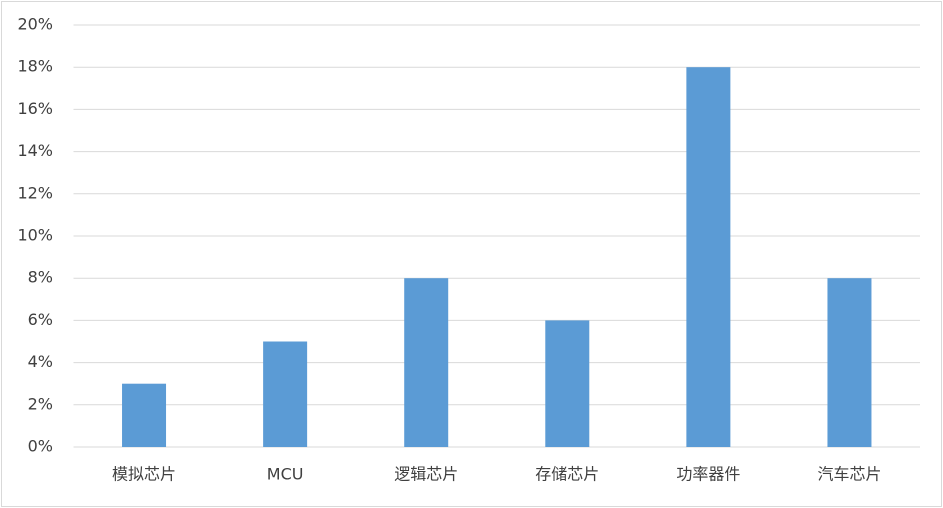 The width and height of the screenshot is (943, 508). What do you see at coordinates (285, 474) in the screenshot?
I see `x-tick-label: MCU` at bounding box center [285, 474].